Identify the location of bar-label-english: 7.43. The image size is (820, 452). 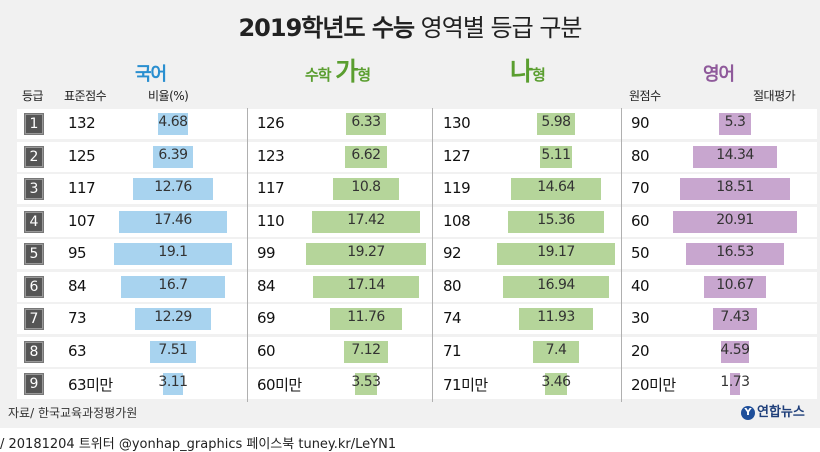
(735, 317).